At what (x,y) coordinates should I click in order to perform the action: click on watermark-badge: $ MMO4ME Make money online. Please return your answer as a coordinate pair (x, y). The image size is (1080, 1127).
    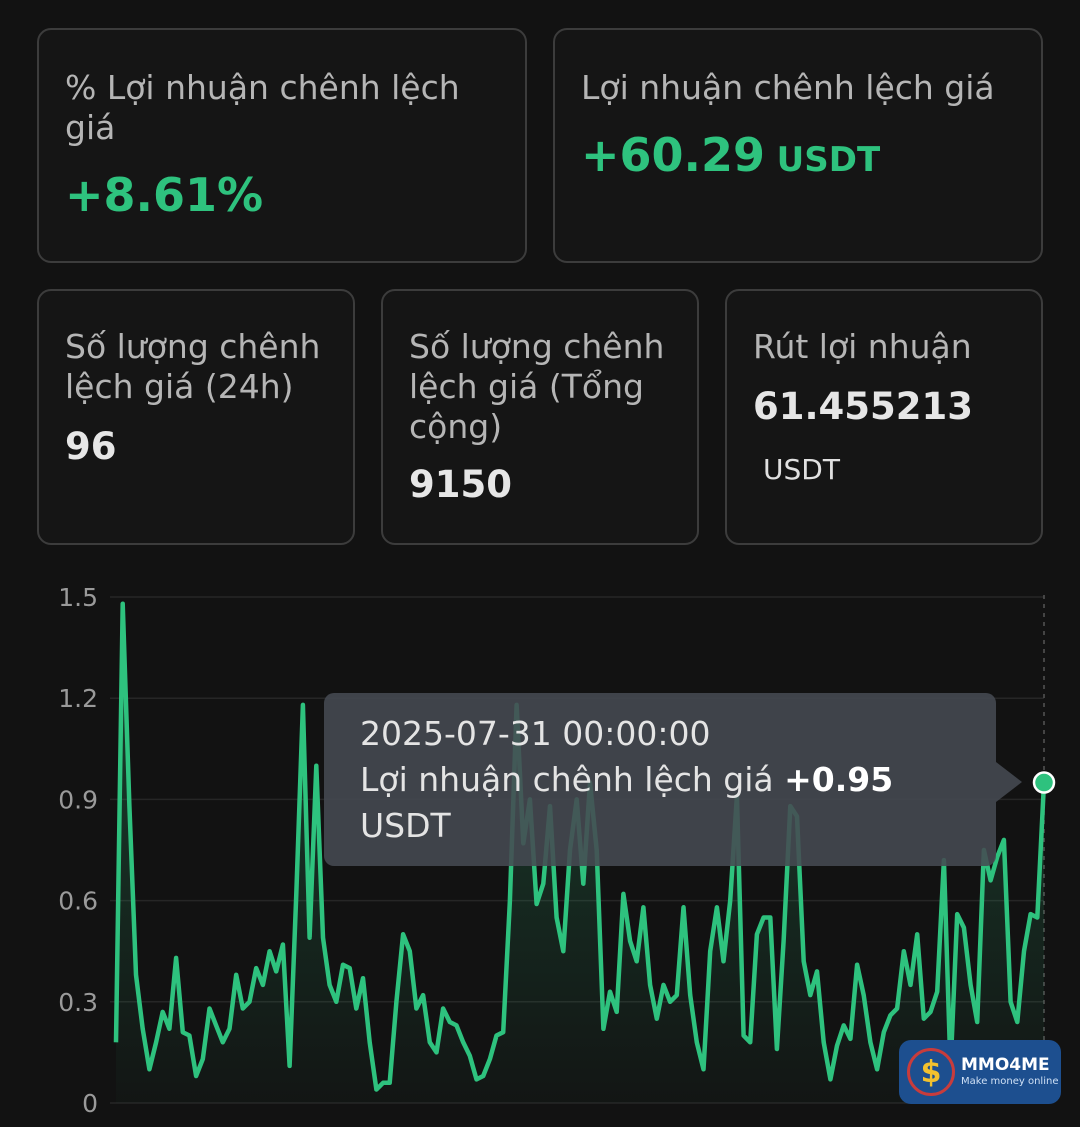
    Looking at the image, I should click on (980, 1072).